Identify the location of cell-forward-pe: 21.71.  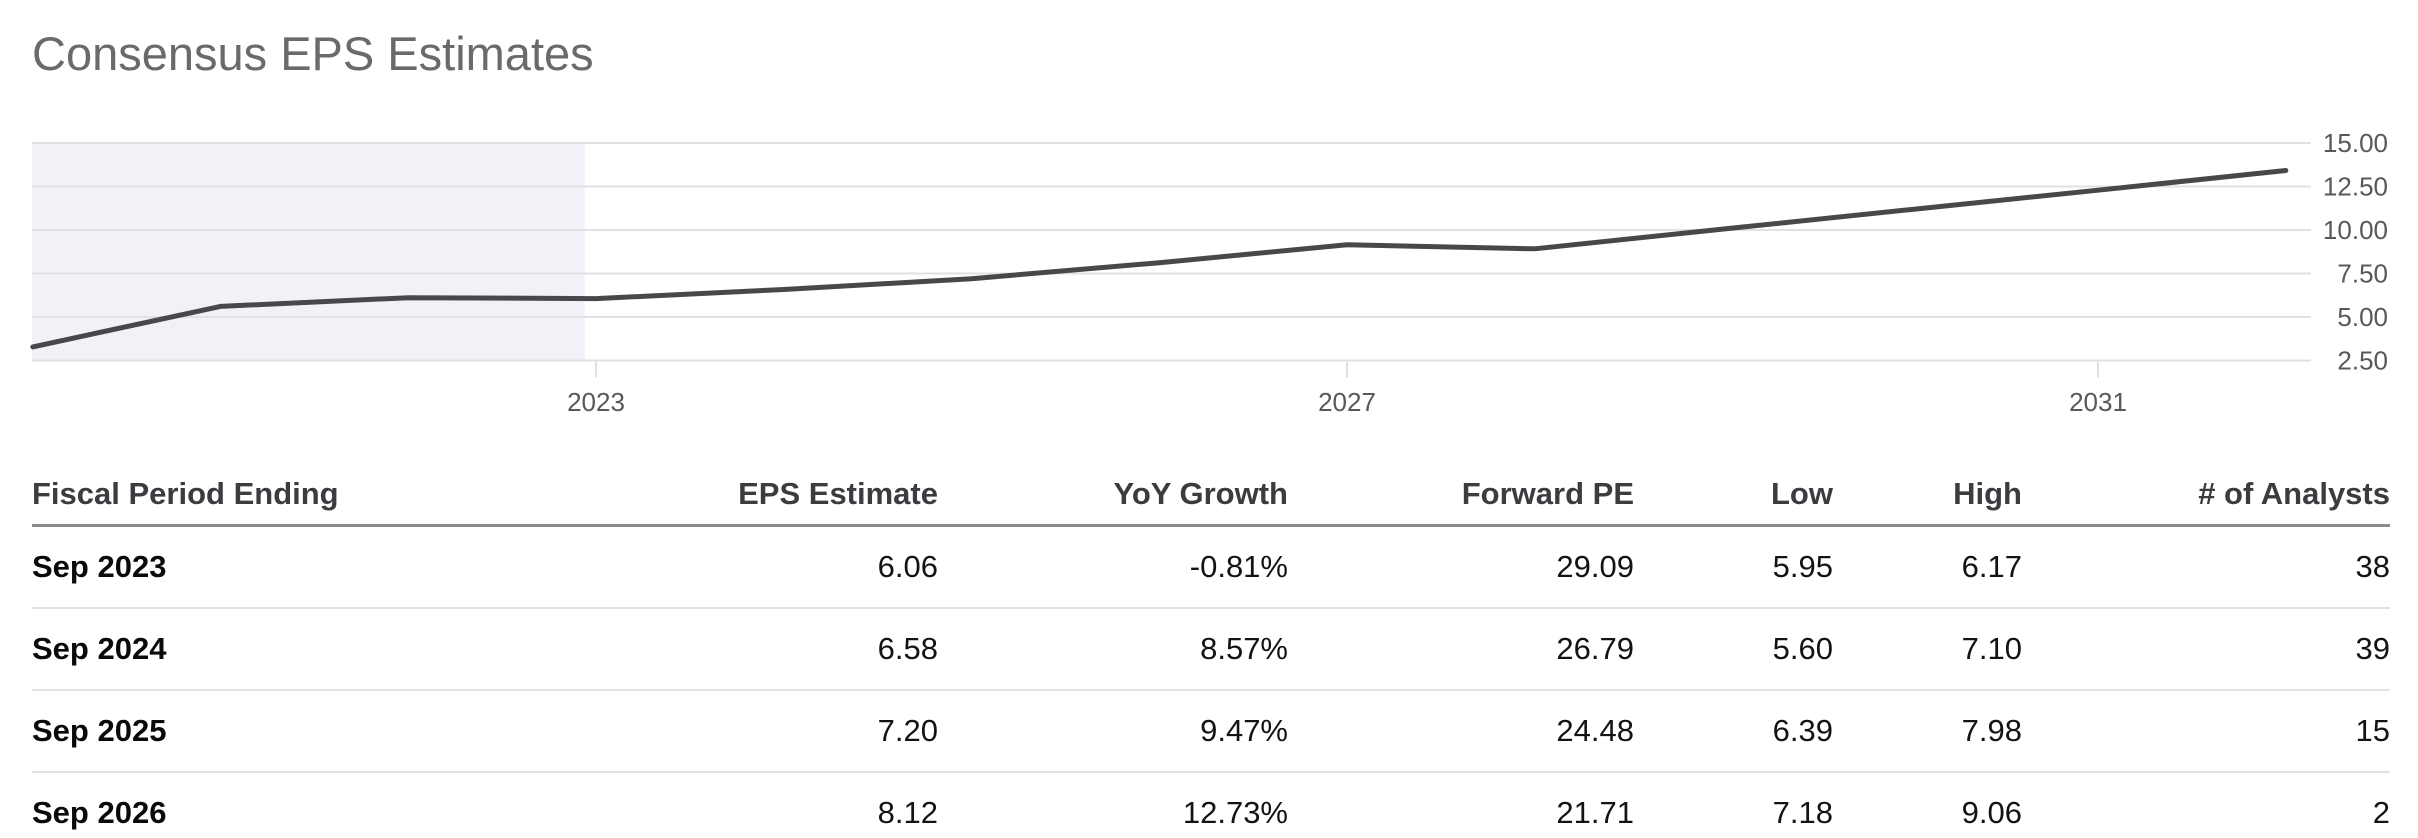
(1461, 805).